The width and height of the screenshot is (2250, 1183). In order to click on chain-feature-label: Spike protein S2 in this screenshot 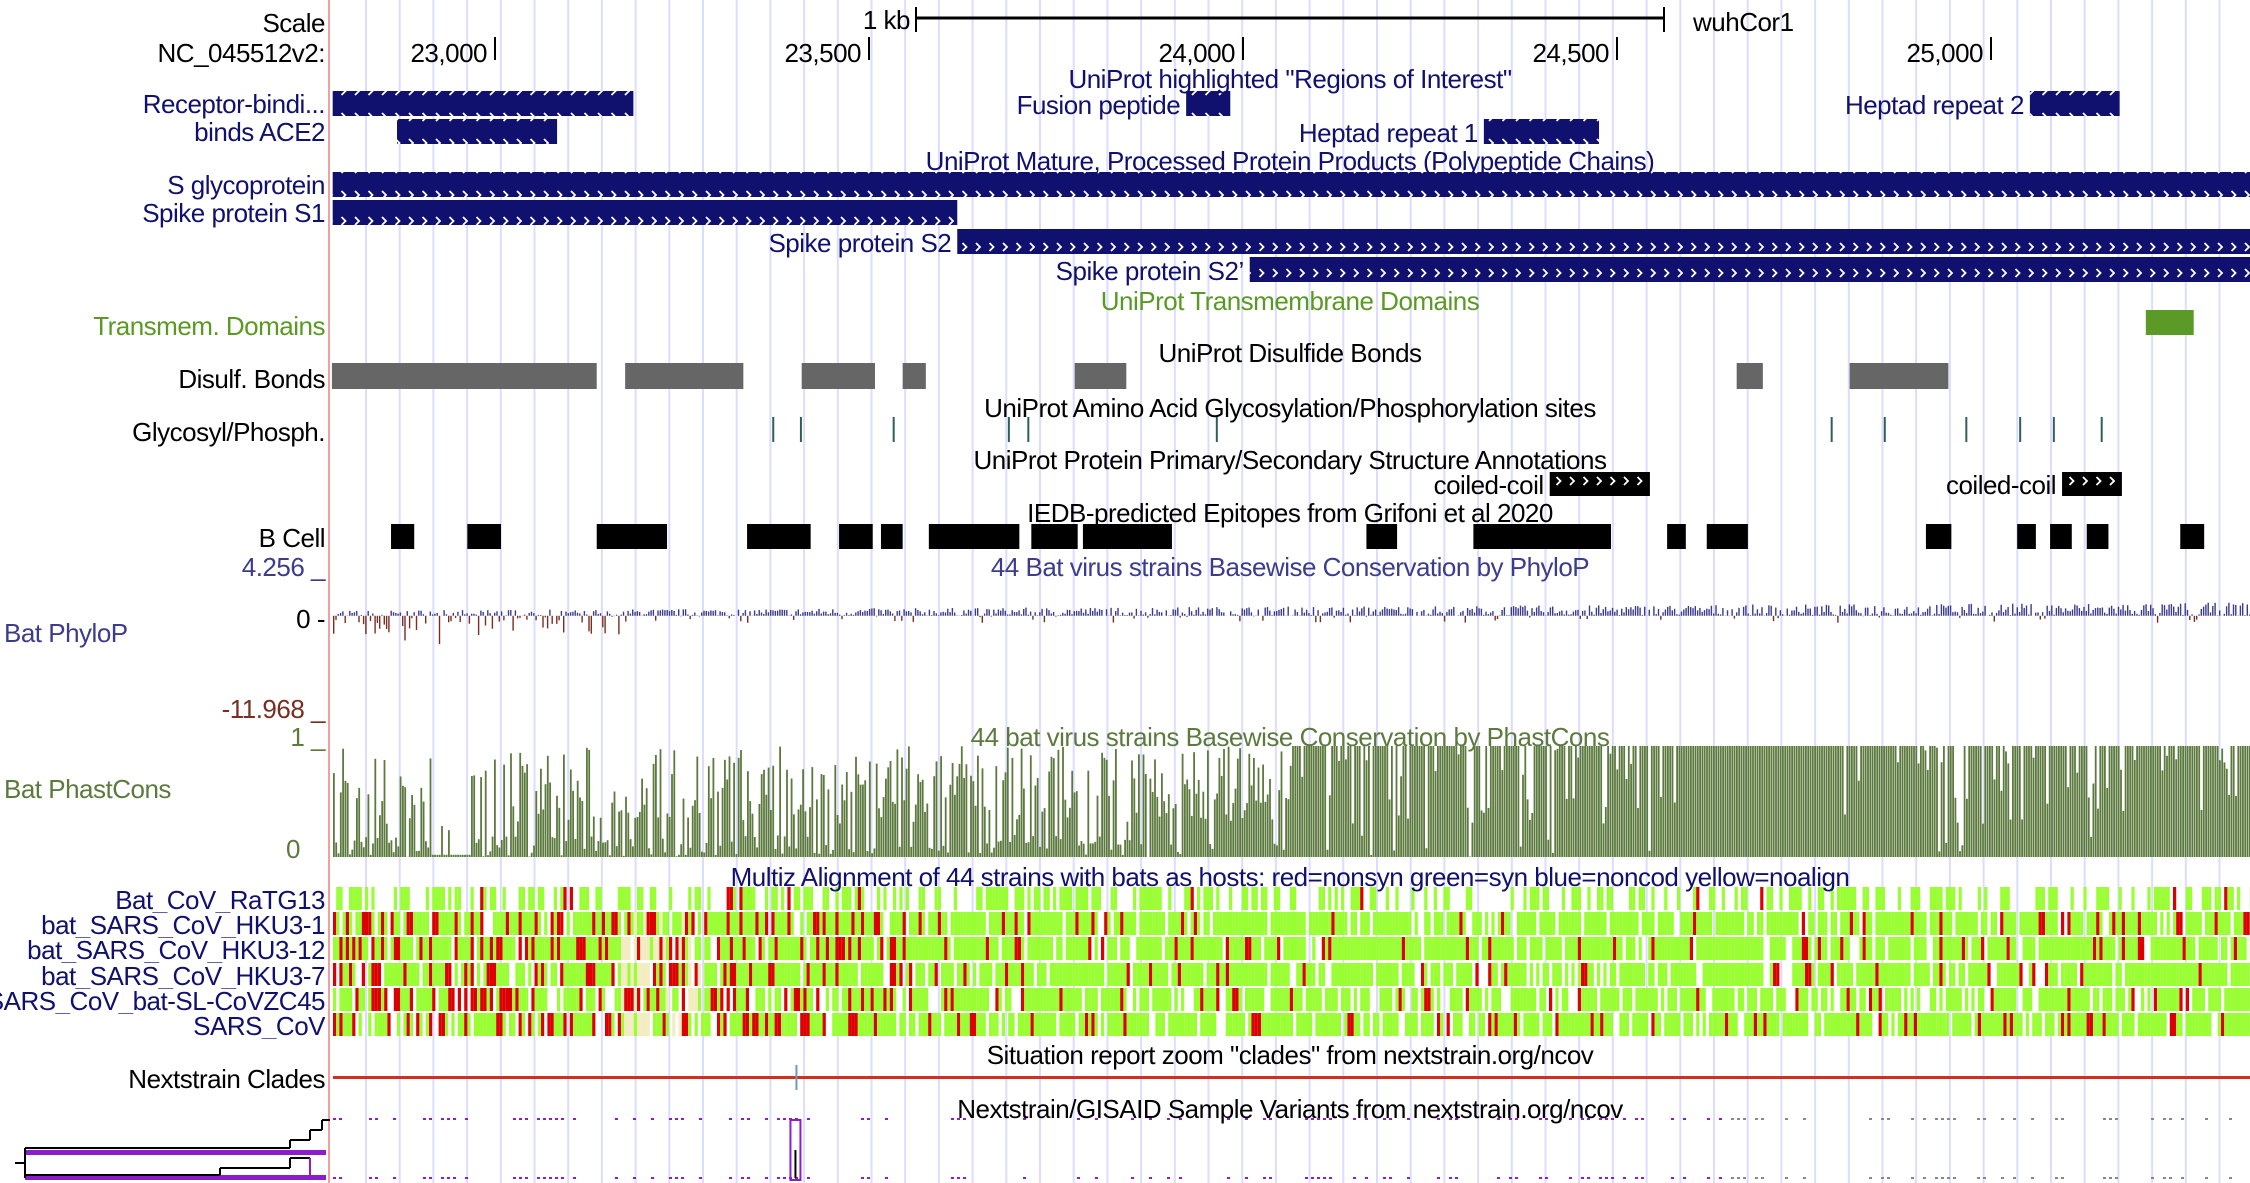, I will do `click(860, 243)`.